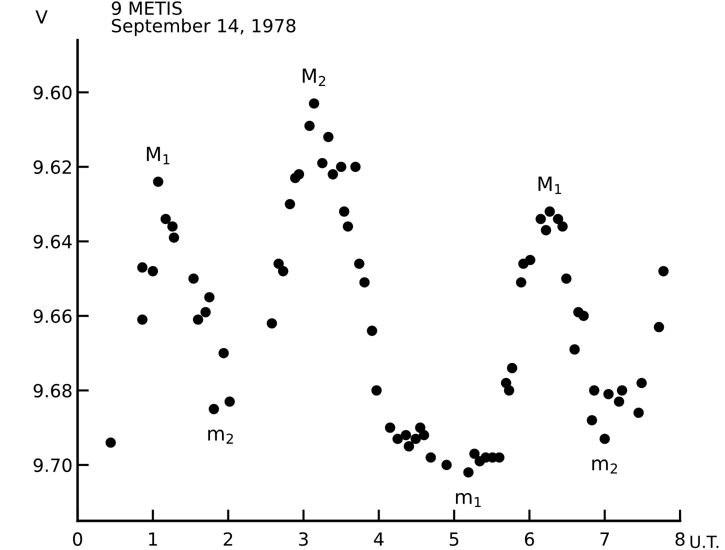  I want to click on x-tick-label: 1, so click(153, 539).